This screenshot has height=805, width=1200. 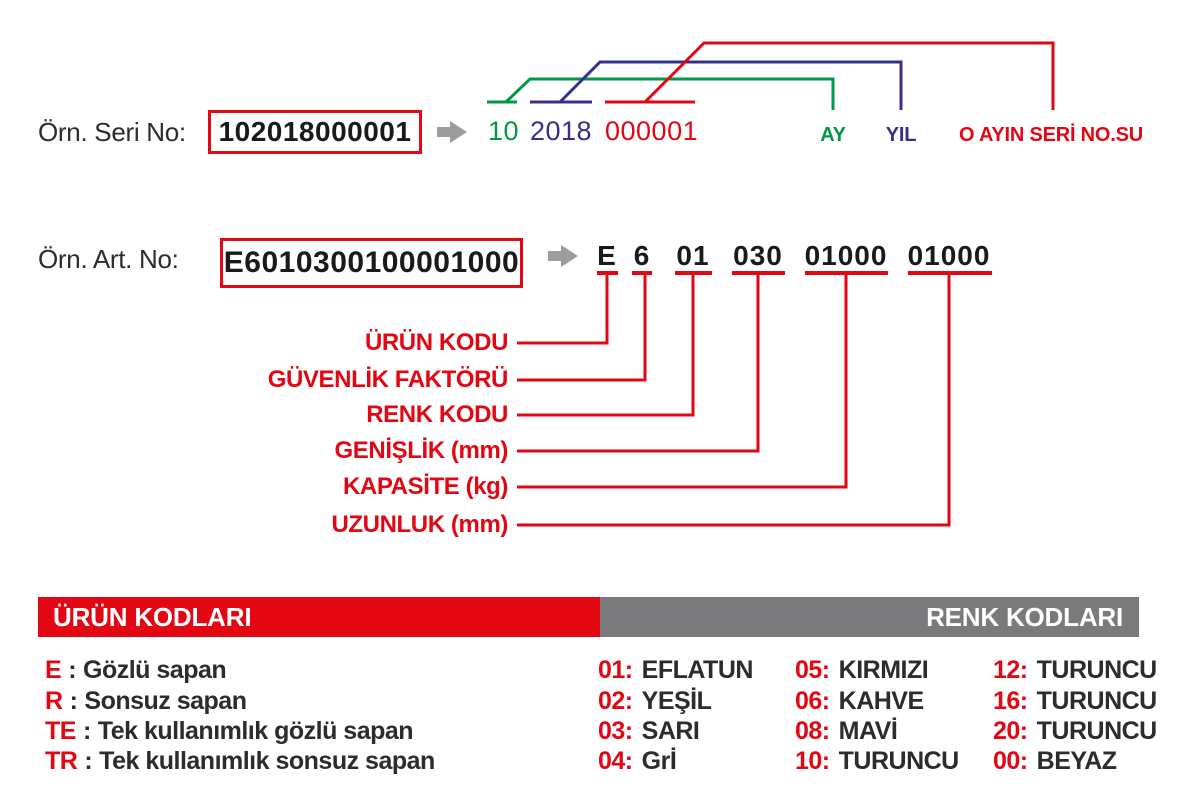 What do you see at coordinates (1051, 135) in the screenshot?
I see `serial-of-month-callout-label: O AYIN SERİ NO.SU` at bounding box center [1051, 135].